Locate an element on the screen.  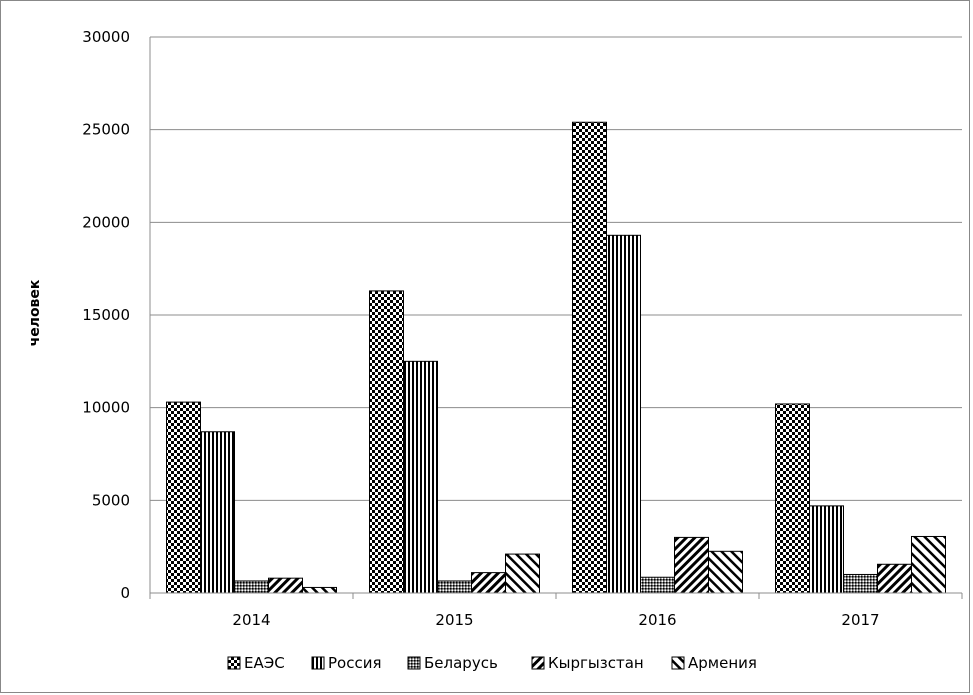
y-tick-label: 10000 is located at coordinates (106, 408).